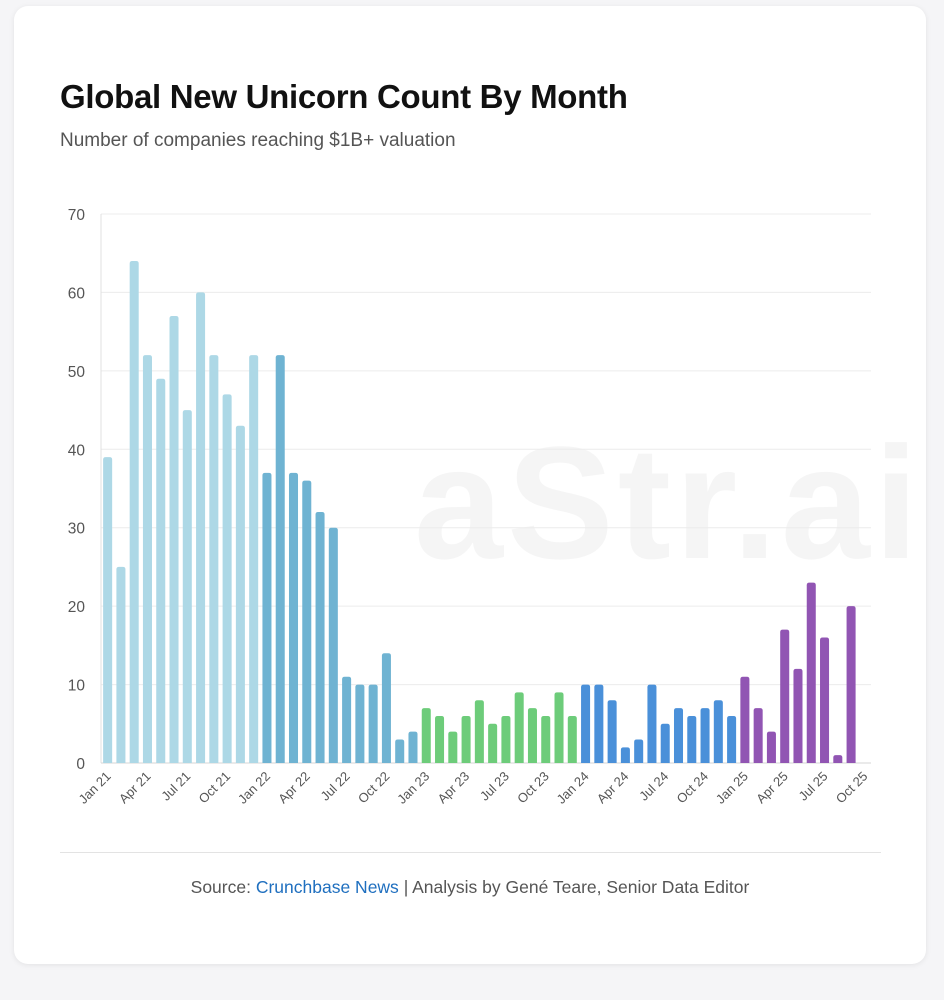 Image resolution: width=944 pixels, height=1000 pixels. What do you see at coordinates (77, 686) in the screenshot?
I see `y-tick-label: 10` at bounding box center [77, 686].